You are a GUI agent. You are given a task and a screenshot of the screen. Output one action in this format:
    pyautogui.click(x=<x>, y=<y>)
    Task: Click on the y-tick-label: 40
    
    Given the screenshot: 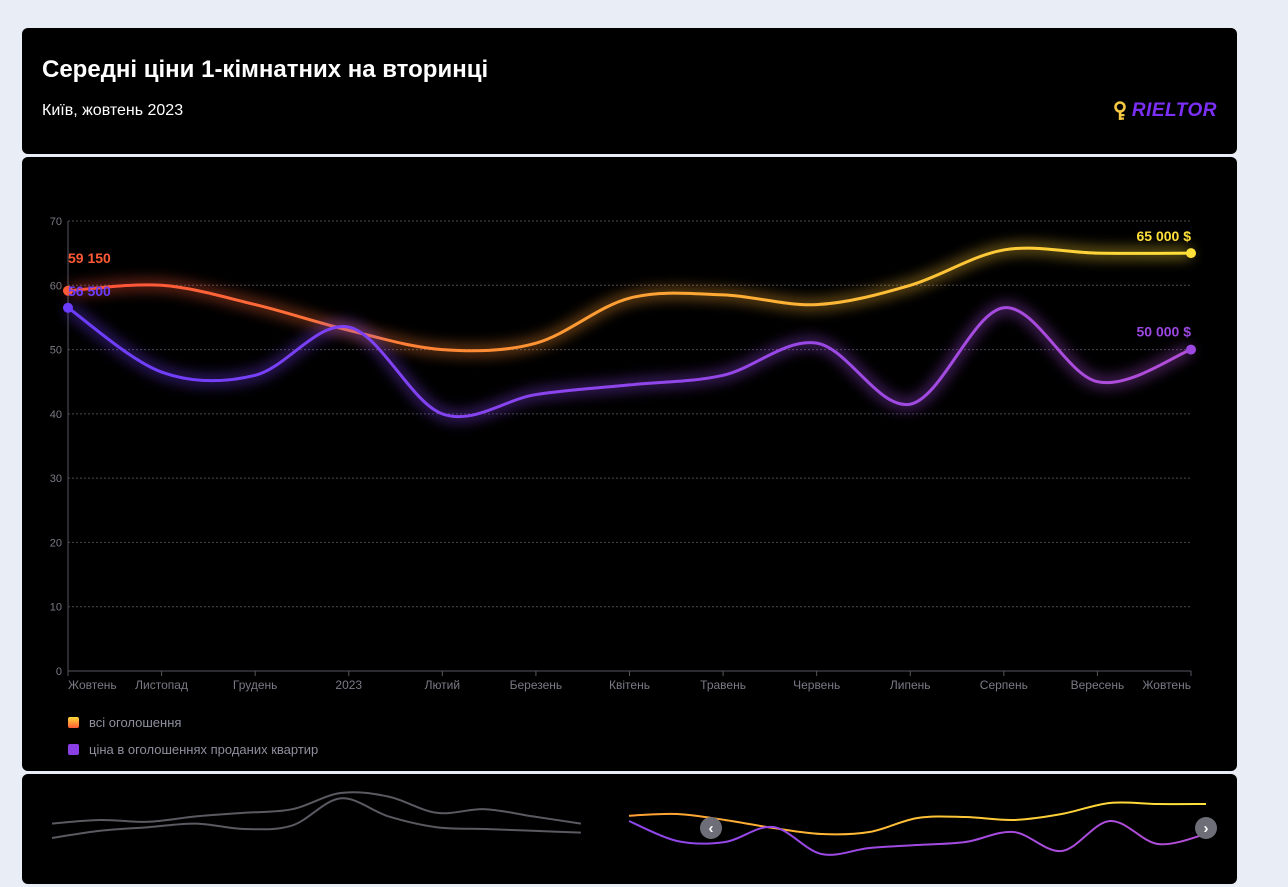 What is the action you would take?
    pyautogui.click(x=56, y=415)
    